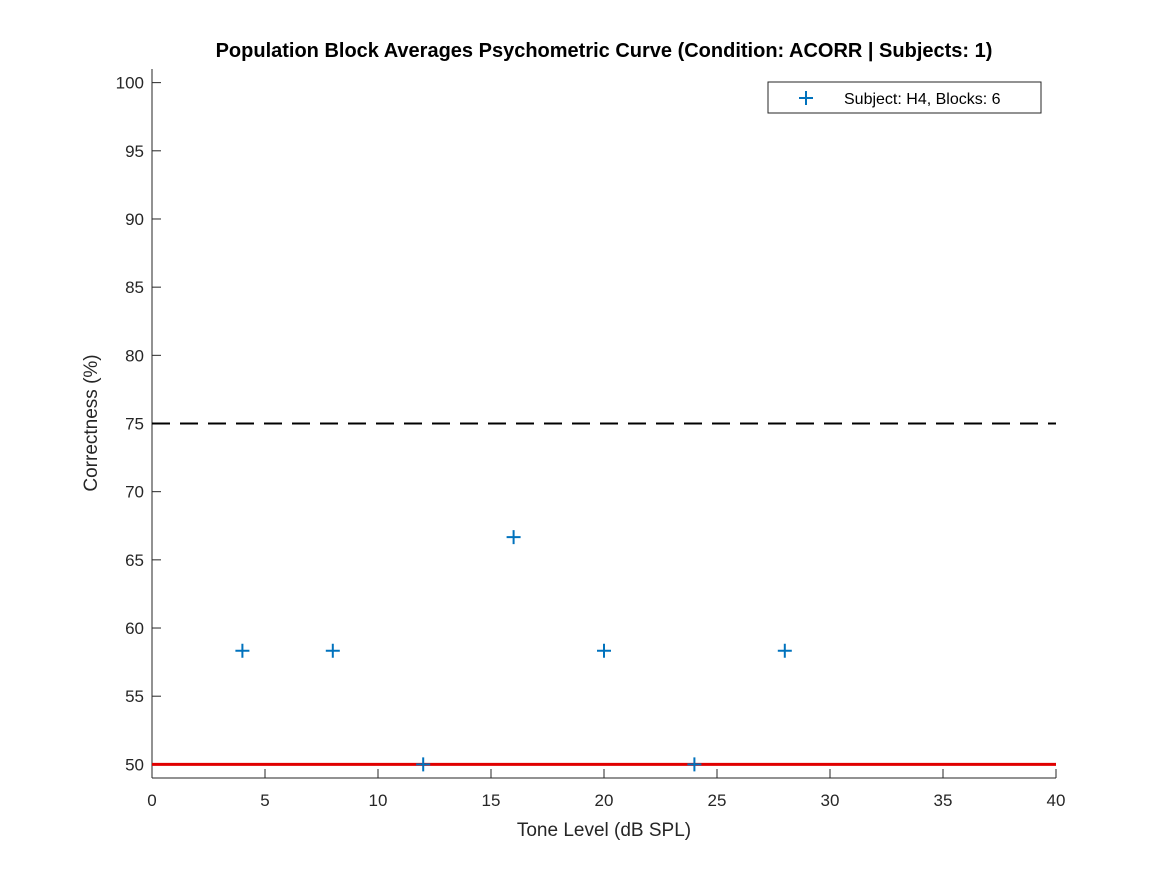  Describe the element at coordinates (604, 800) in the screenshot. I see `x-tick-label: 20` at that location.